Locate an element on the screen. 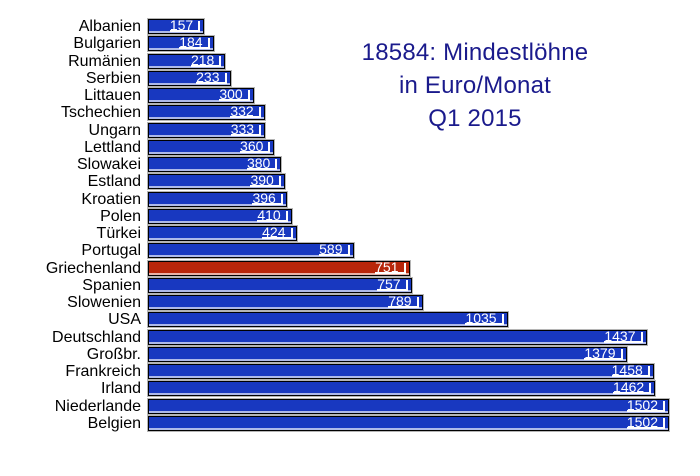 This screenshot has width=700, height=476. bar-track: 157 is located at coordinates (423, 26).